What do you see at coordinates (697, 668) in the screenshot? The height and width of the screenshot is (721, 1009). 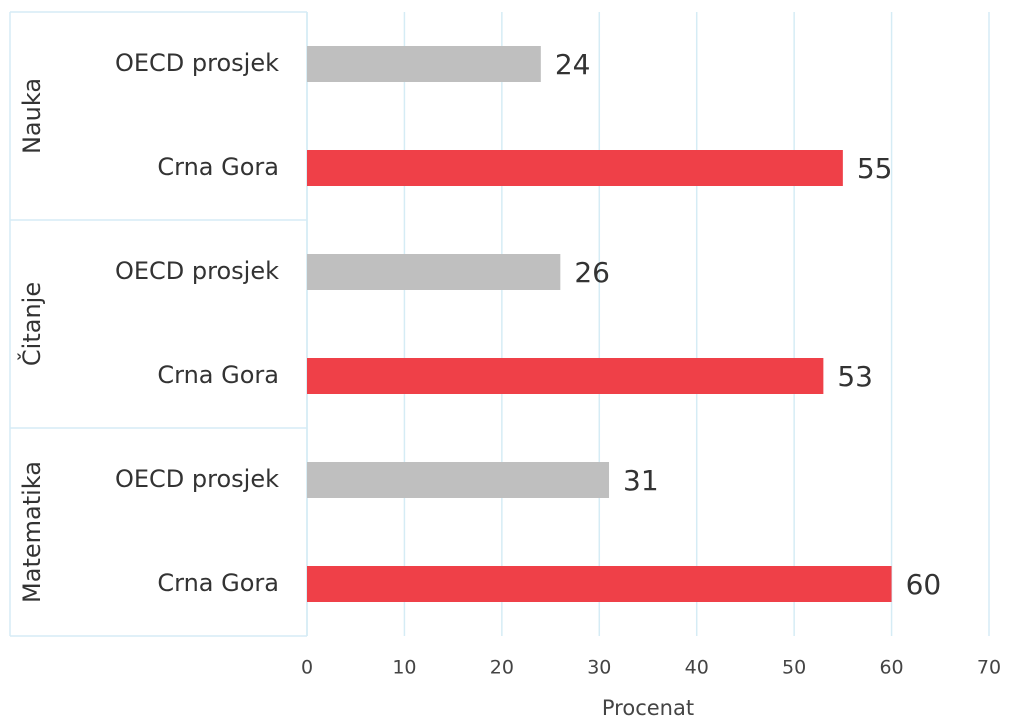 I see `x-tick-label: 40` at bounding box center [697, 668].